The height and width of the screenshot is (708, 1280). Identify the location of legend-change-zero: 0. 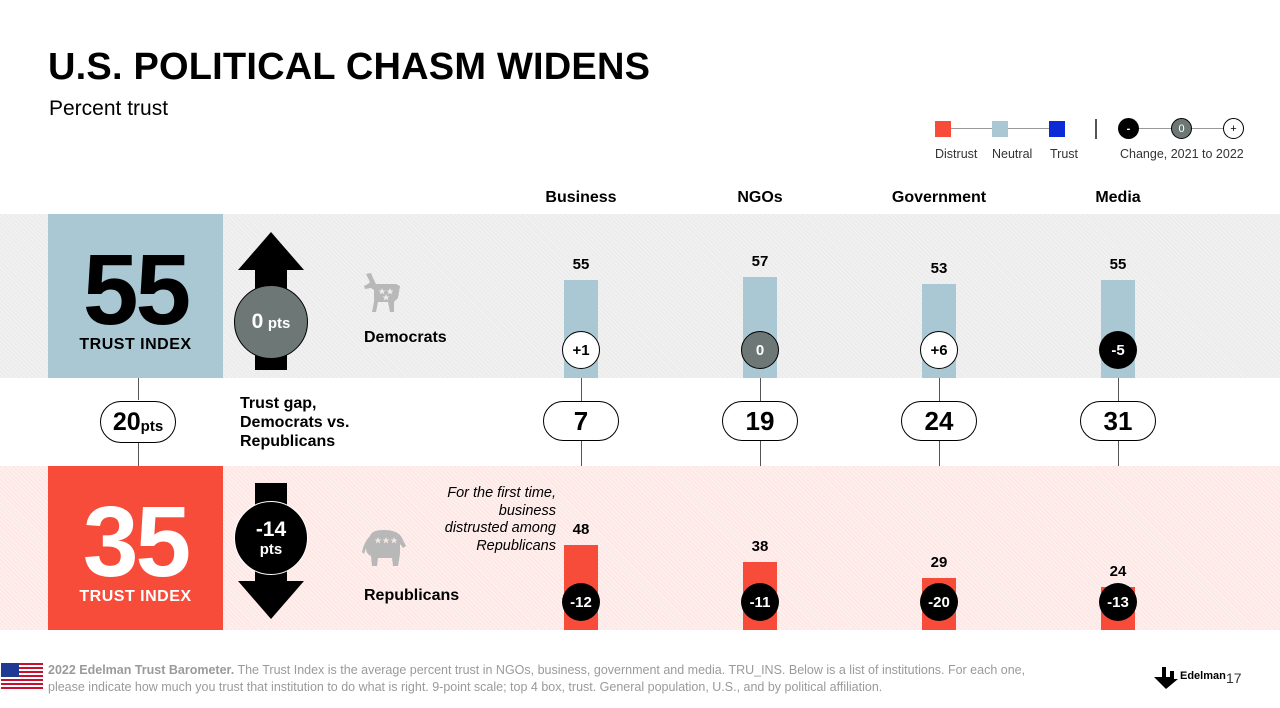
(1181, 128).